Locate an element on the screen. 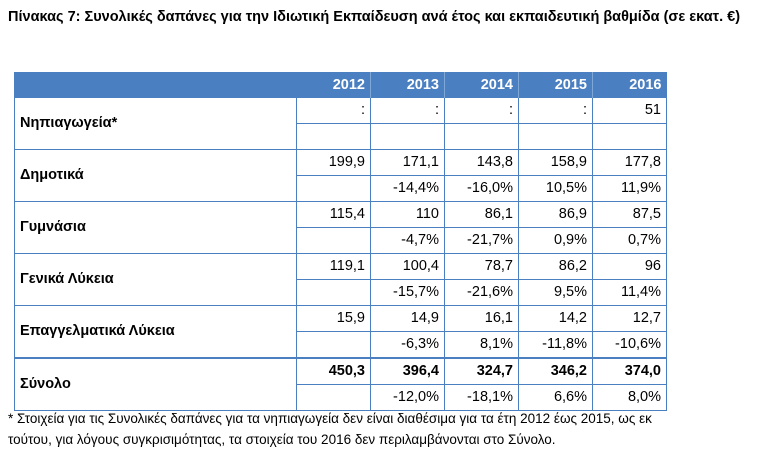 This screenshot has height=465, width=775. change-cell: -12,0% is located at coordinates (407, 397).